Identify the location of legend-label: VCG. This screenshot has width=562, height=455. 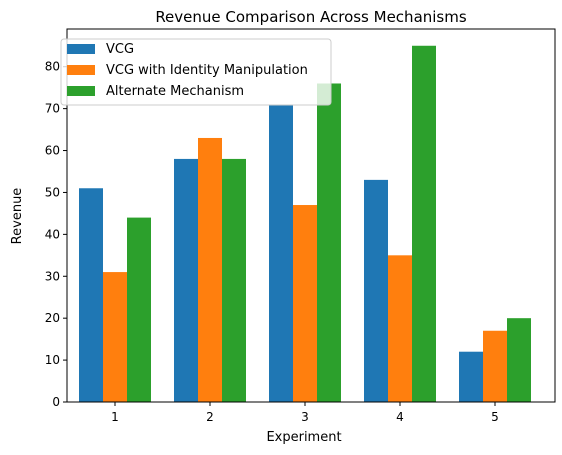
(120, 49).